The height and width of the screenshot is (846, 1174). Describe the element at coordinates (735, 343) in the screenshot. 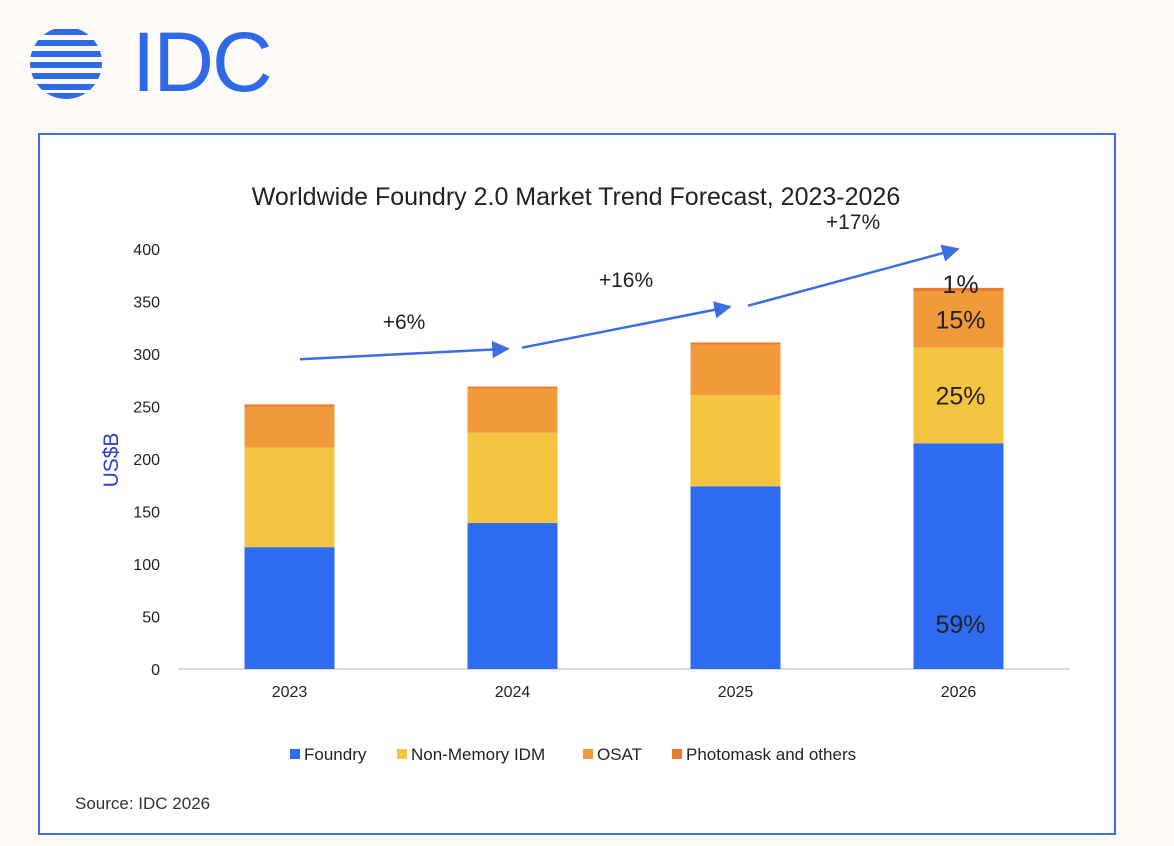

I see `bar-photomask-and-others-2025` at that location.